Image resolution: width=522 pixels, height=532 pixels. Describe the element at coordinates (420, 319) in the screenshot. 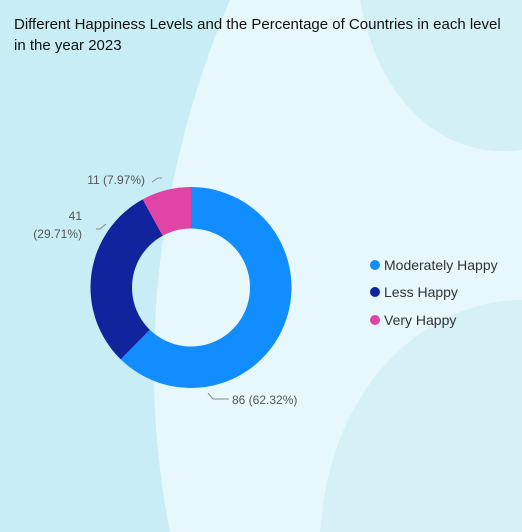

I see `legend-label: Very Happy` at that location.